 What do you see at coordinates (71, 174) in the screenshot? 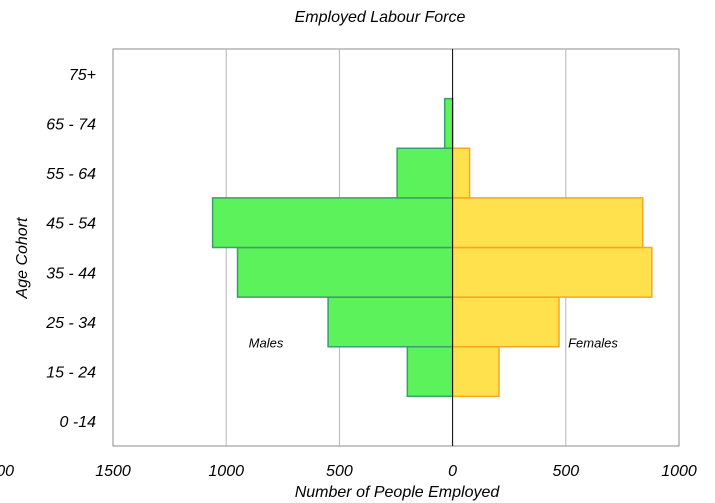
I see `y-tick-label: 55 - 64` at bounding box center [71, 174].